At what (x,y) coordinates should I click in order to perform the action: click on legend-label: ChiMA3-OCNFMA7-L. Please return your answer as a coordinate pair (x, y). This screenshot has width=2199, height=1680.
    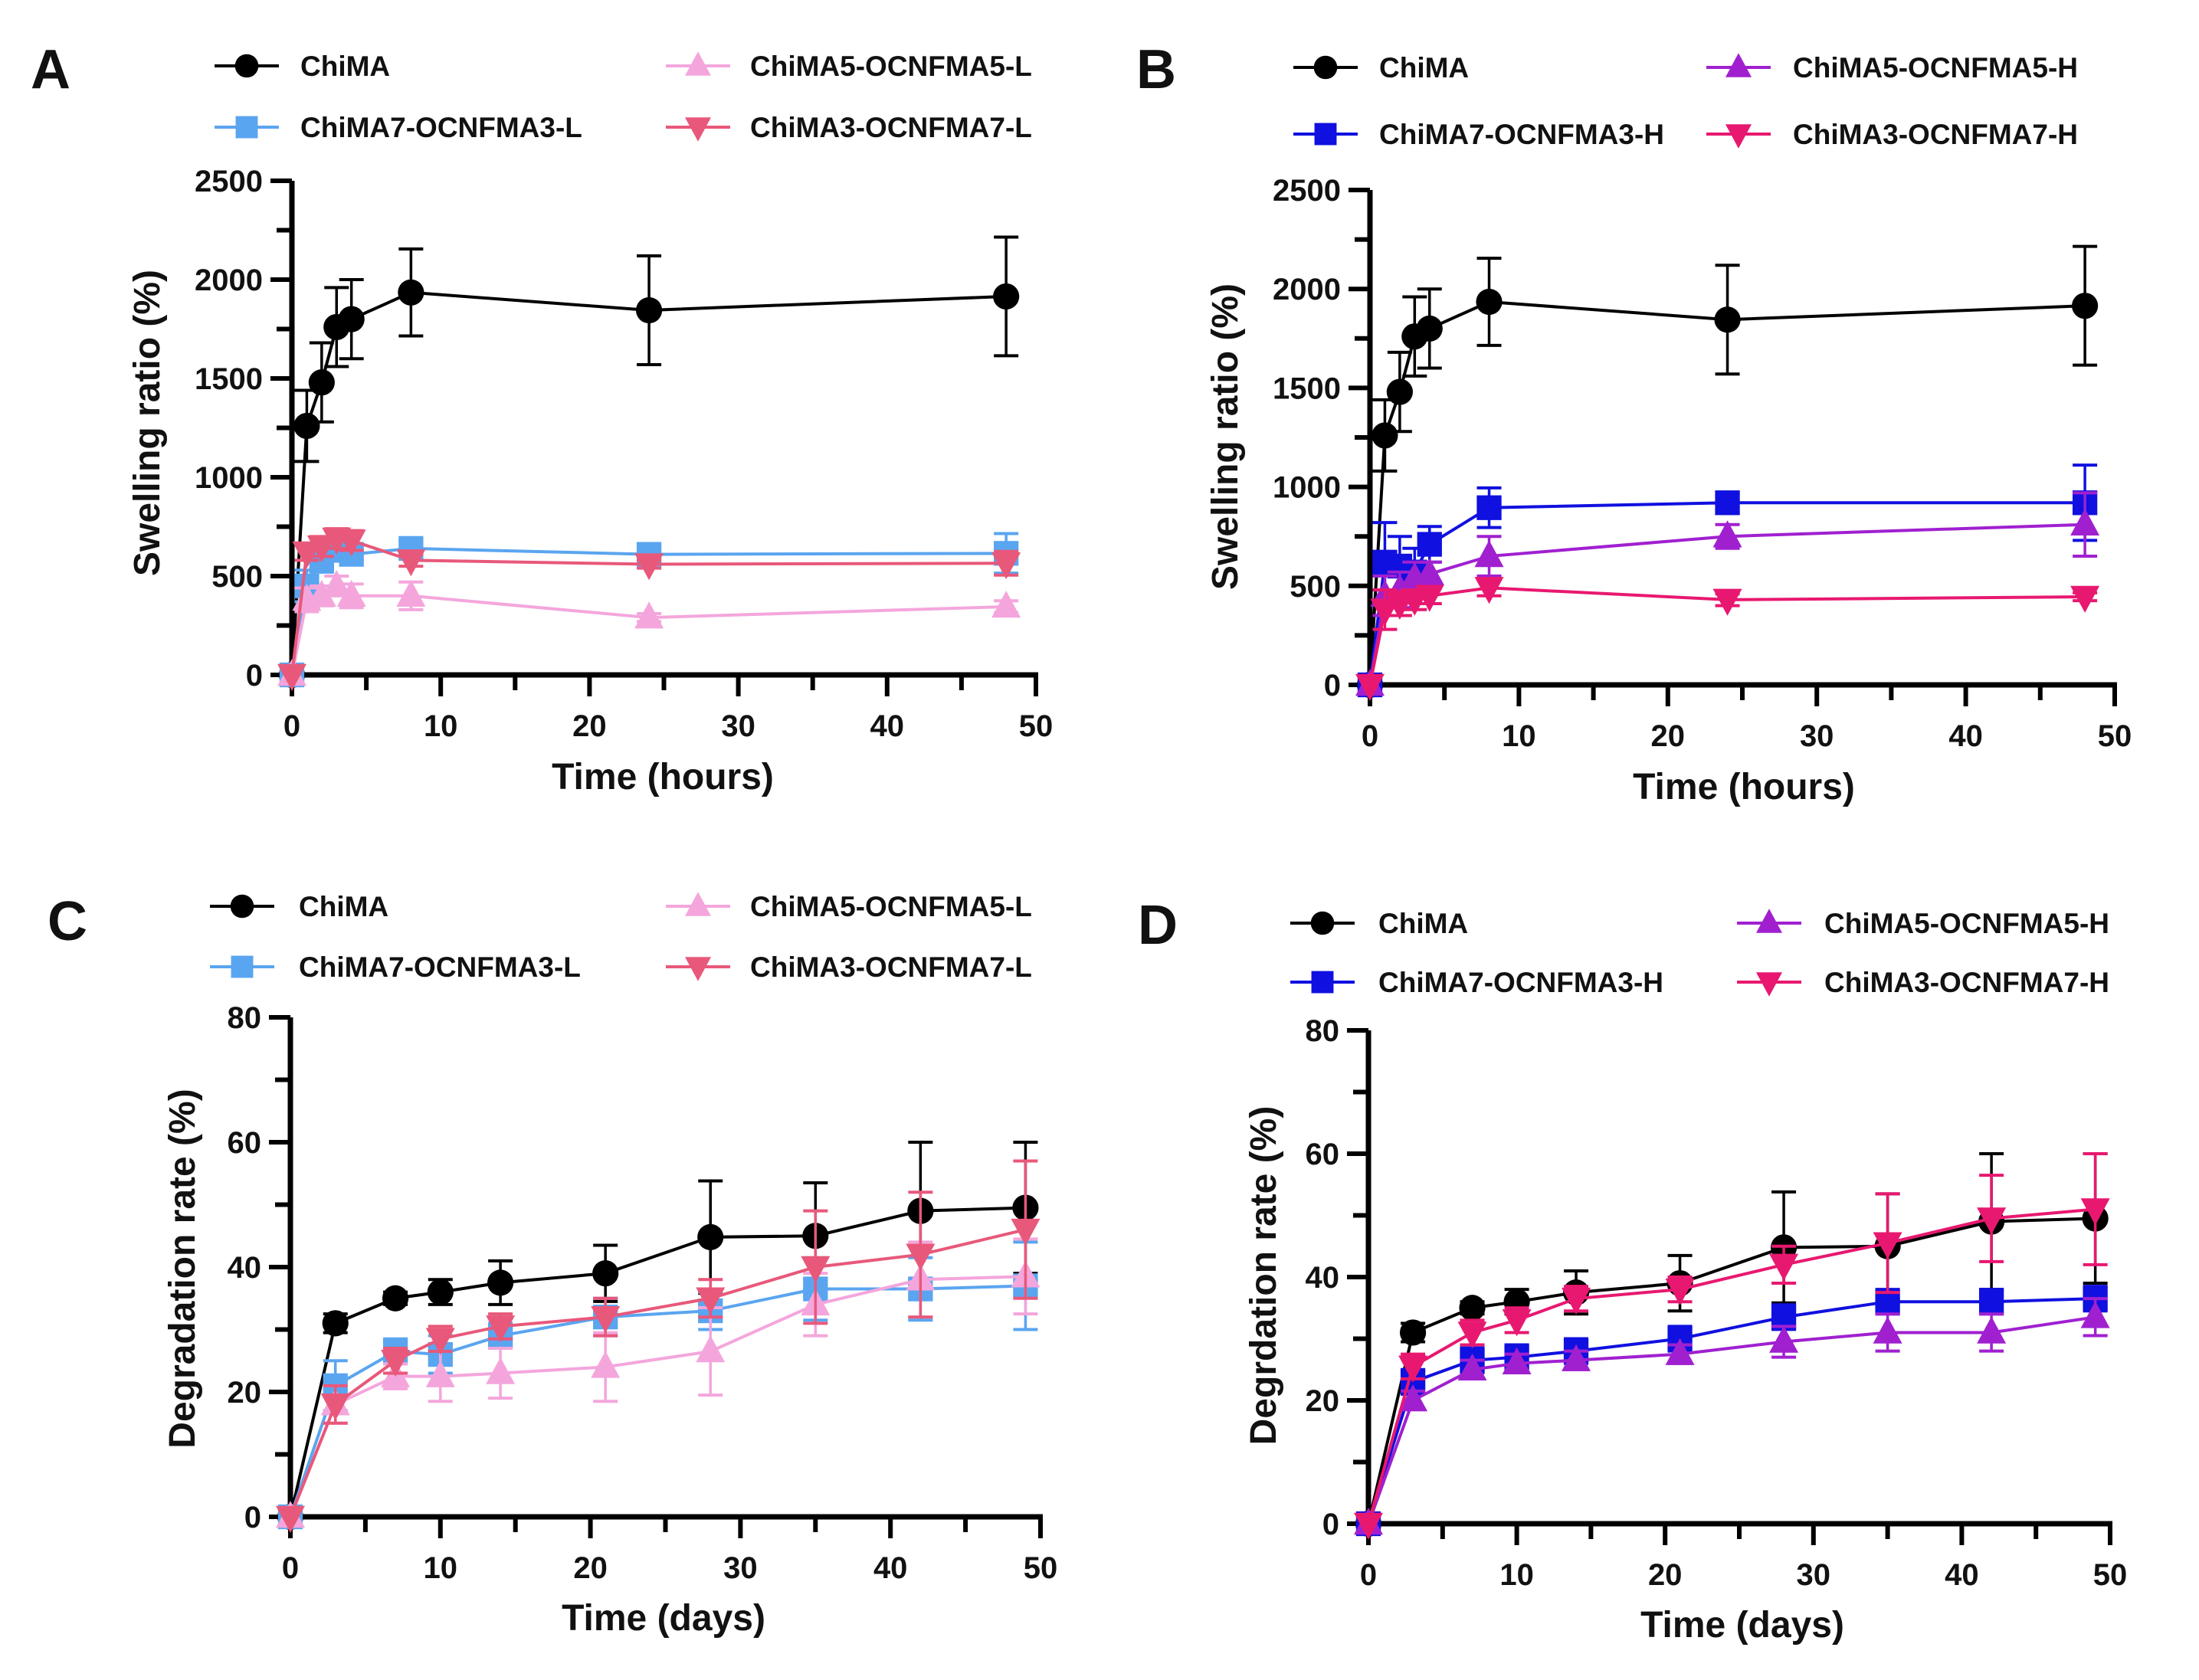
    Looking at the image, I should click on (891, 967).